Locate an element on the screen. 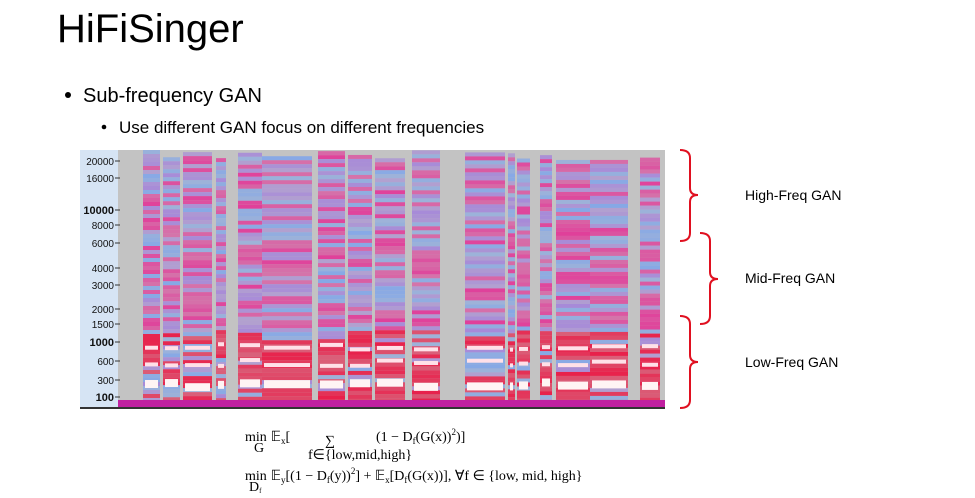  freq-label: 4000 is located at coordinates (103, 269).